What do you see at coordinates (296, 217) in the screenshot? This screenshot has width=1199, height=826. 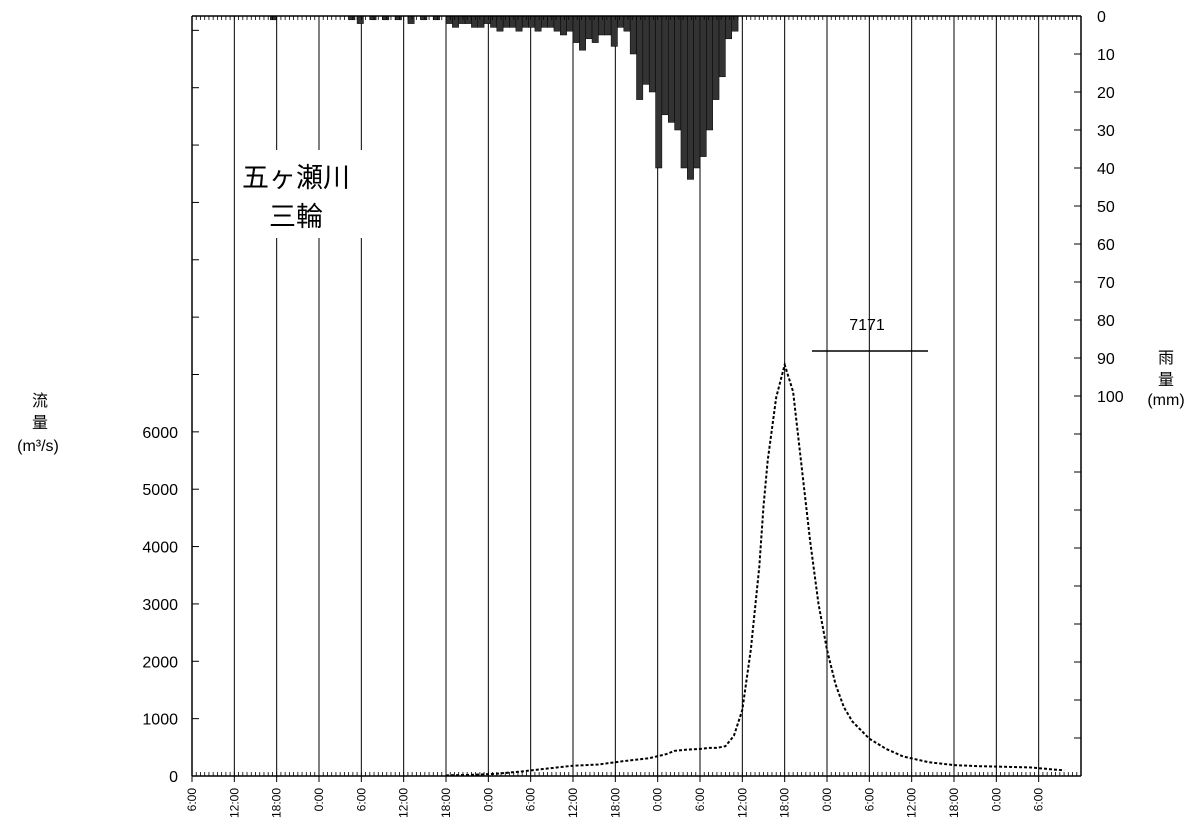 I see `chart-title-station: 三輪` at bounding box center [296, 217].